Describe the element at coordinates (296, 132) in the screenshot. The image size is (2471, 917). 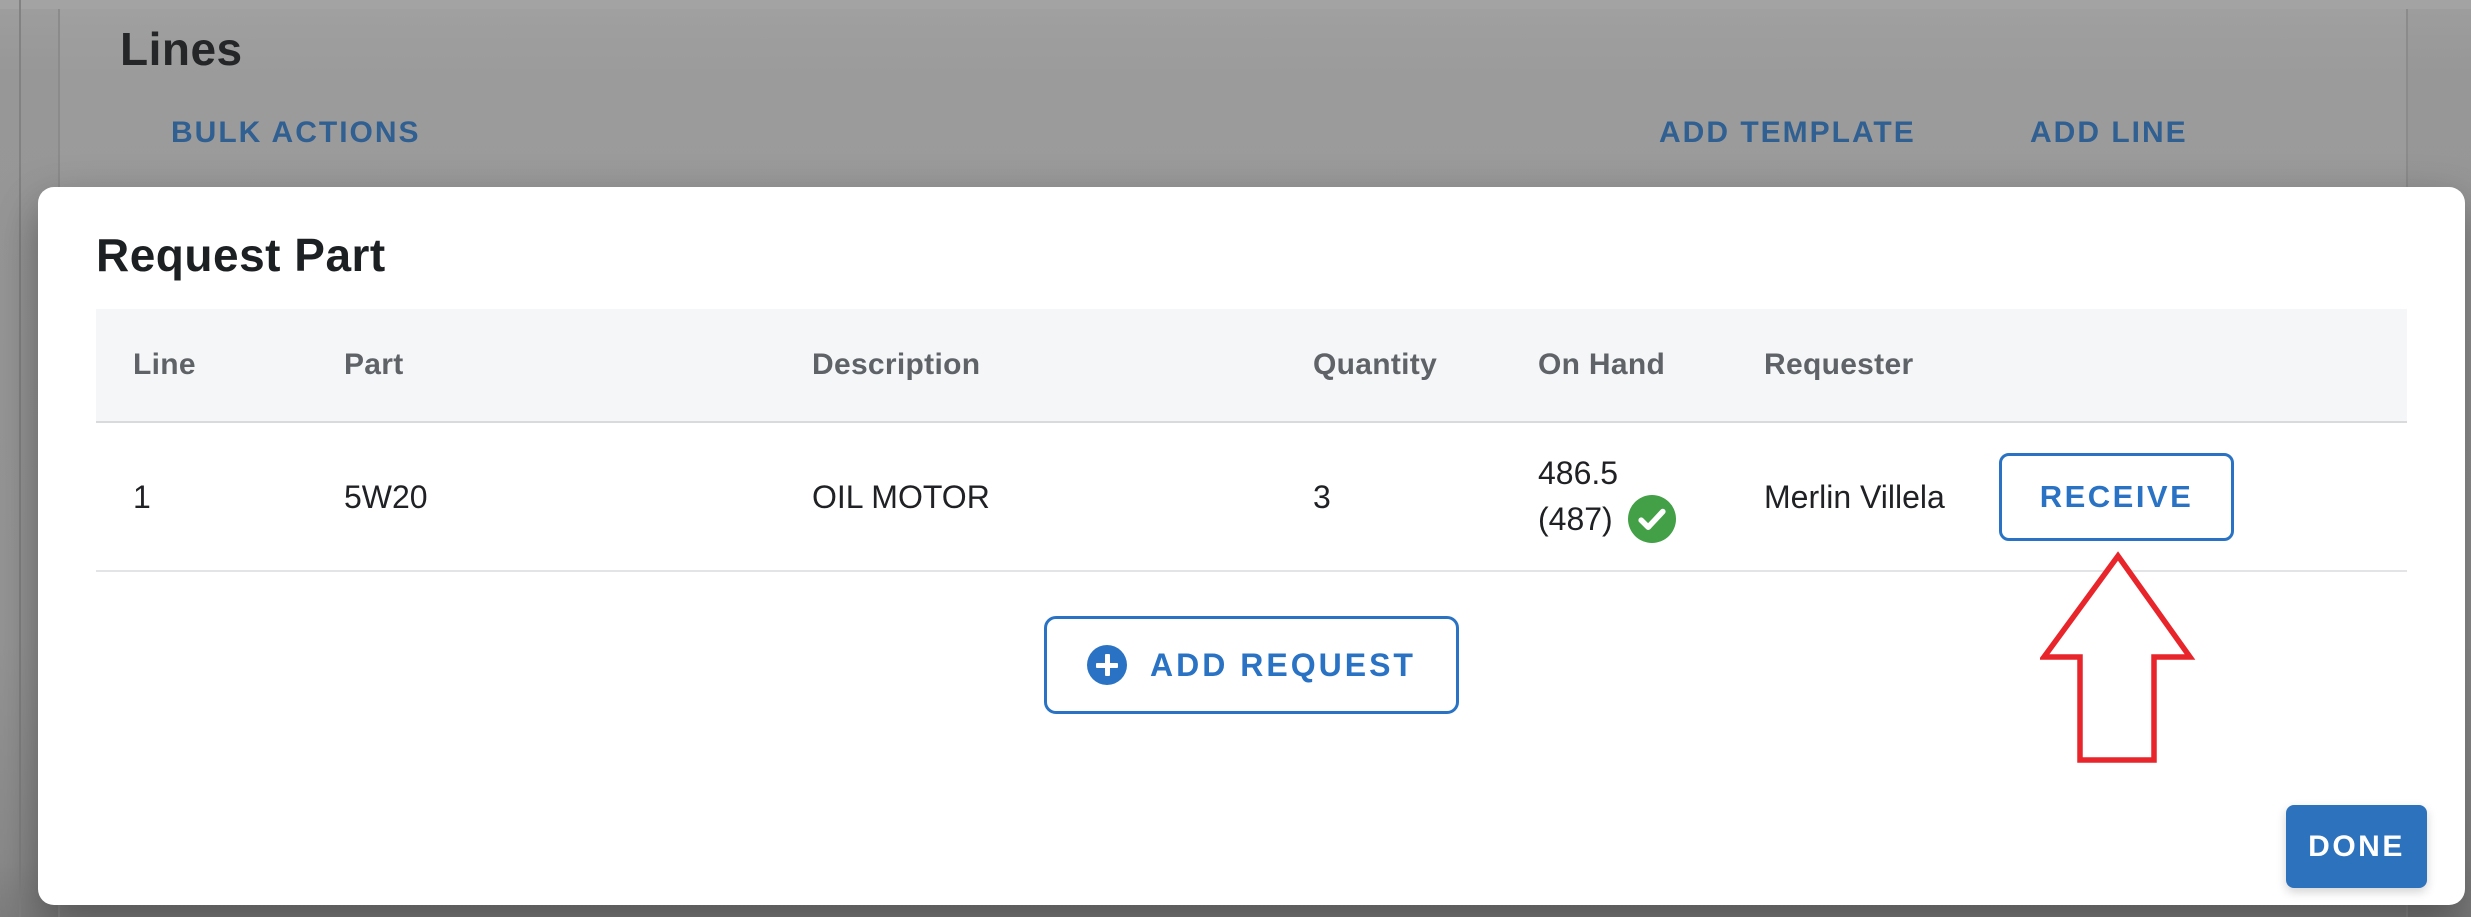
I see `bulk-actions-button: BULK ACTIONS` at that location.